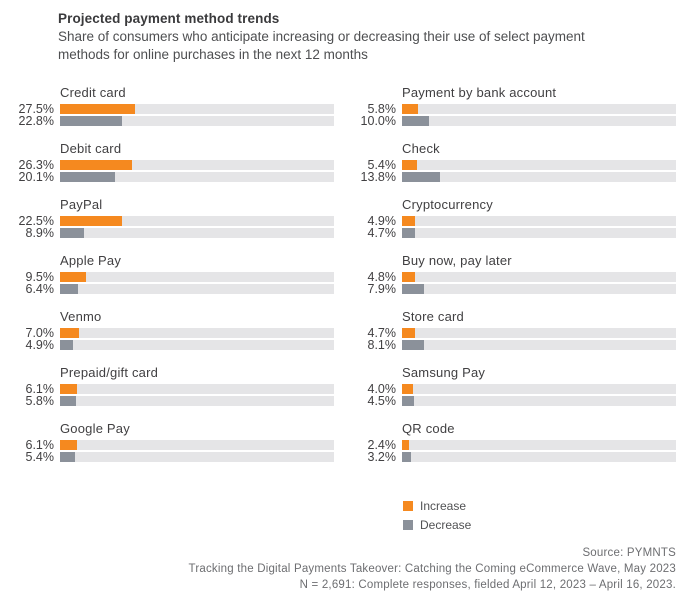 The image size is (687, 593). I want to click on increase-bar-row: 4.8%, so click(510, 277).